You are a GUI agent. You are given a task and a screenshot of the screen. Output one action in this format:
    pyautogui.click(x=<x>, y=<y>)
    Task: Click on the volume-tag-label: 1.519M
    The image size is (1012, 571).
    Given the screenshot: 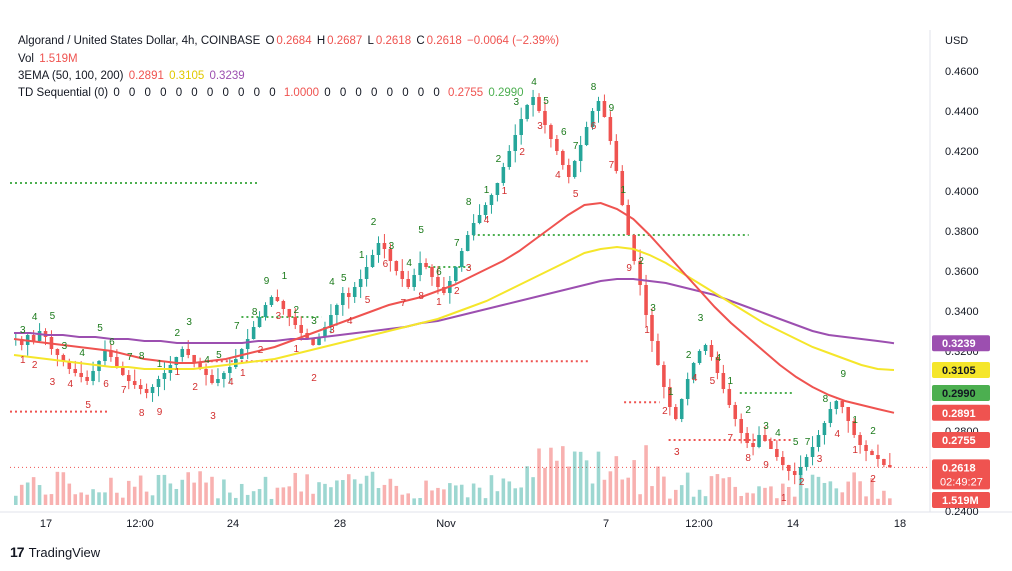 What is the action you would take?
    pyautogui.click(x=960, y=501)
    